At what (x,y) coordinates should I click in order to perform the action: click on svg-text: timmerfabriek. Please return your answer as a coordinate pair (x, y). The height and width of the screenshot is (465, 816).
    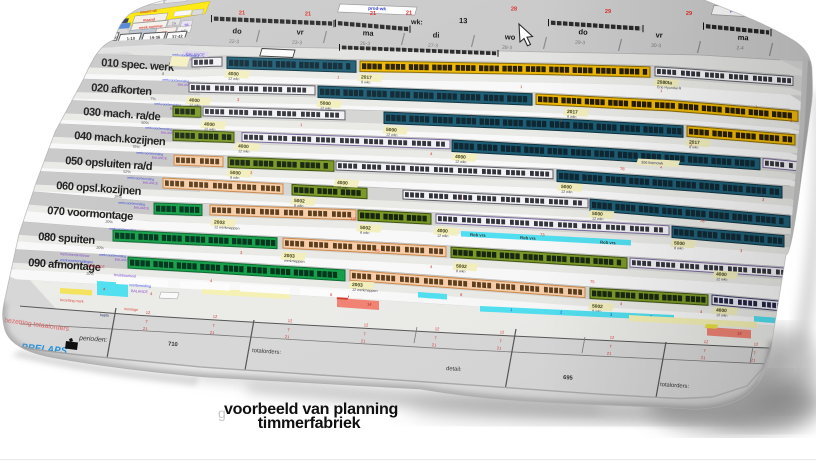
    Looking at the image, I should click on (309, 423).